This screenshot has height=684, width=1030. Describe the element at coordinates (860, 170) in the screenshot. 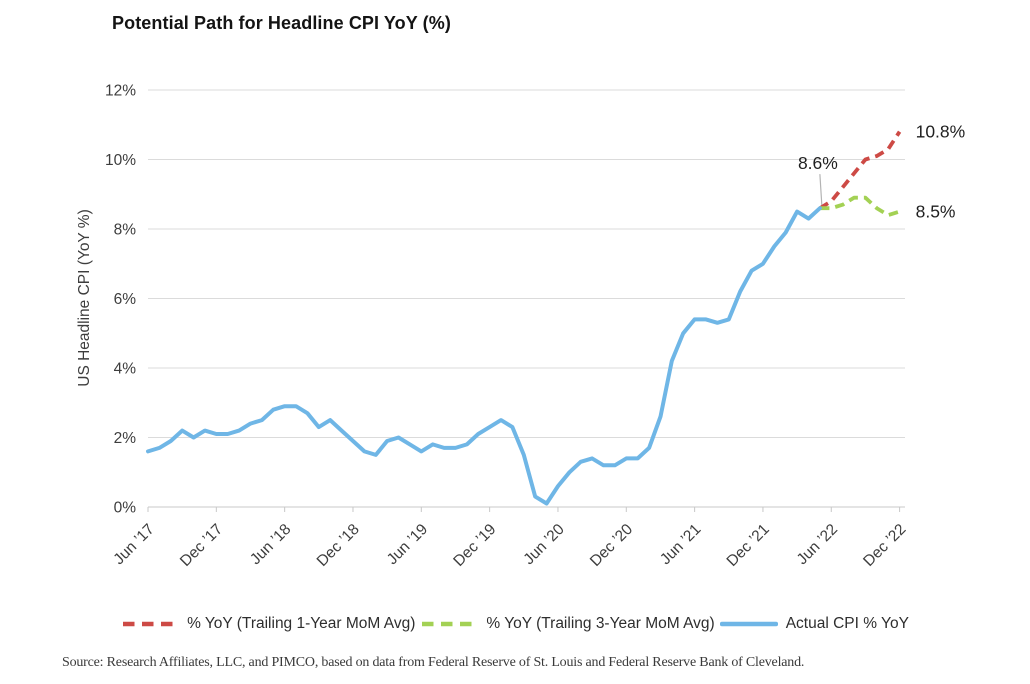

I see `series-trailing-1yr` at that location.